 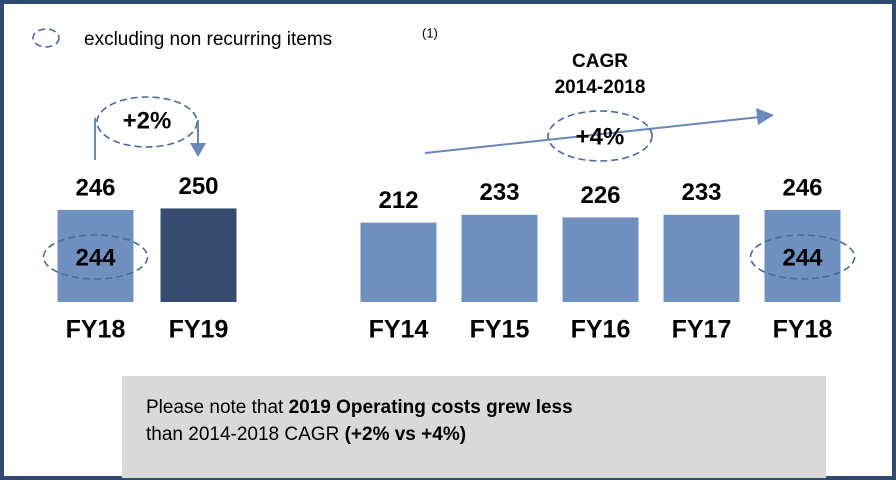 What do you see at coordinates (601, 330) in the screenshot?
I see `x-tick-label: FY16` at bounding box center [601, 330].